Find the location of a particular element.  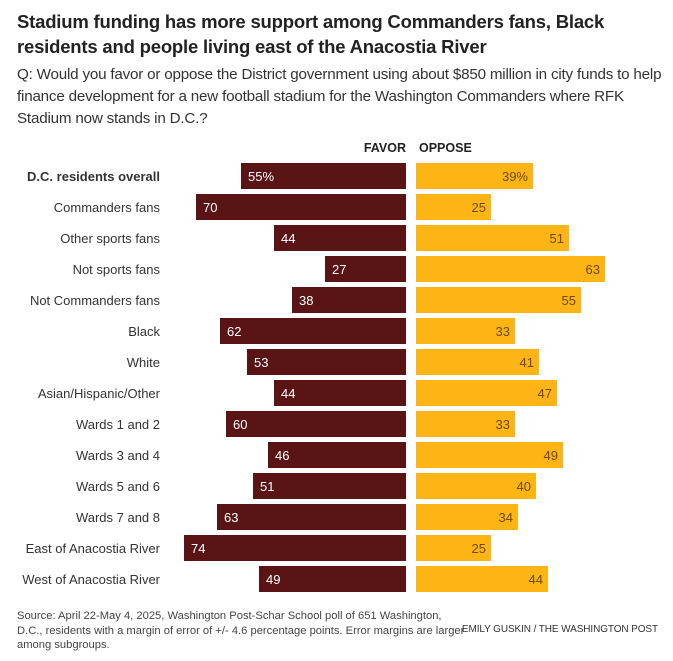

category-label: Asian/Hispanic/Other is located at coordinates (99, 393).